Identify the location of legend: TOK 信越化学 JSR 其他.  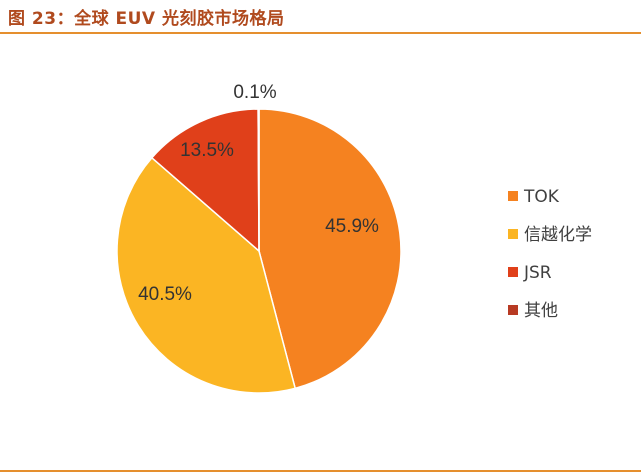
(550, 254).